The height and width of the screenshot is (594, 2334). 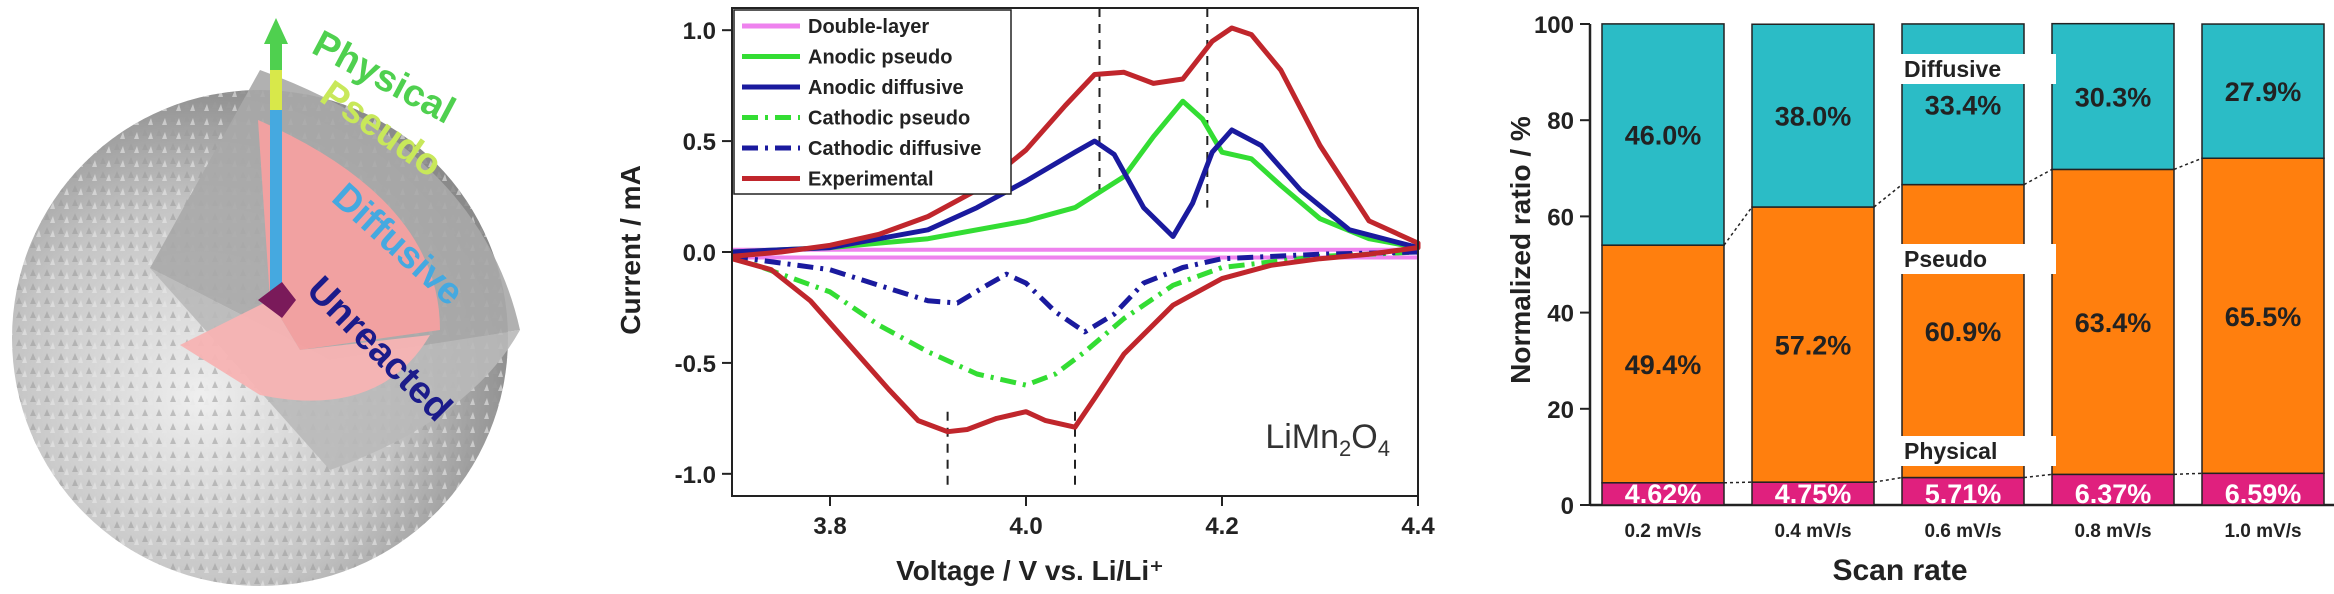 I want to click on axis-bar-pseudo, so click(x=276, y=90).